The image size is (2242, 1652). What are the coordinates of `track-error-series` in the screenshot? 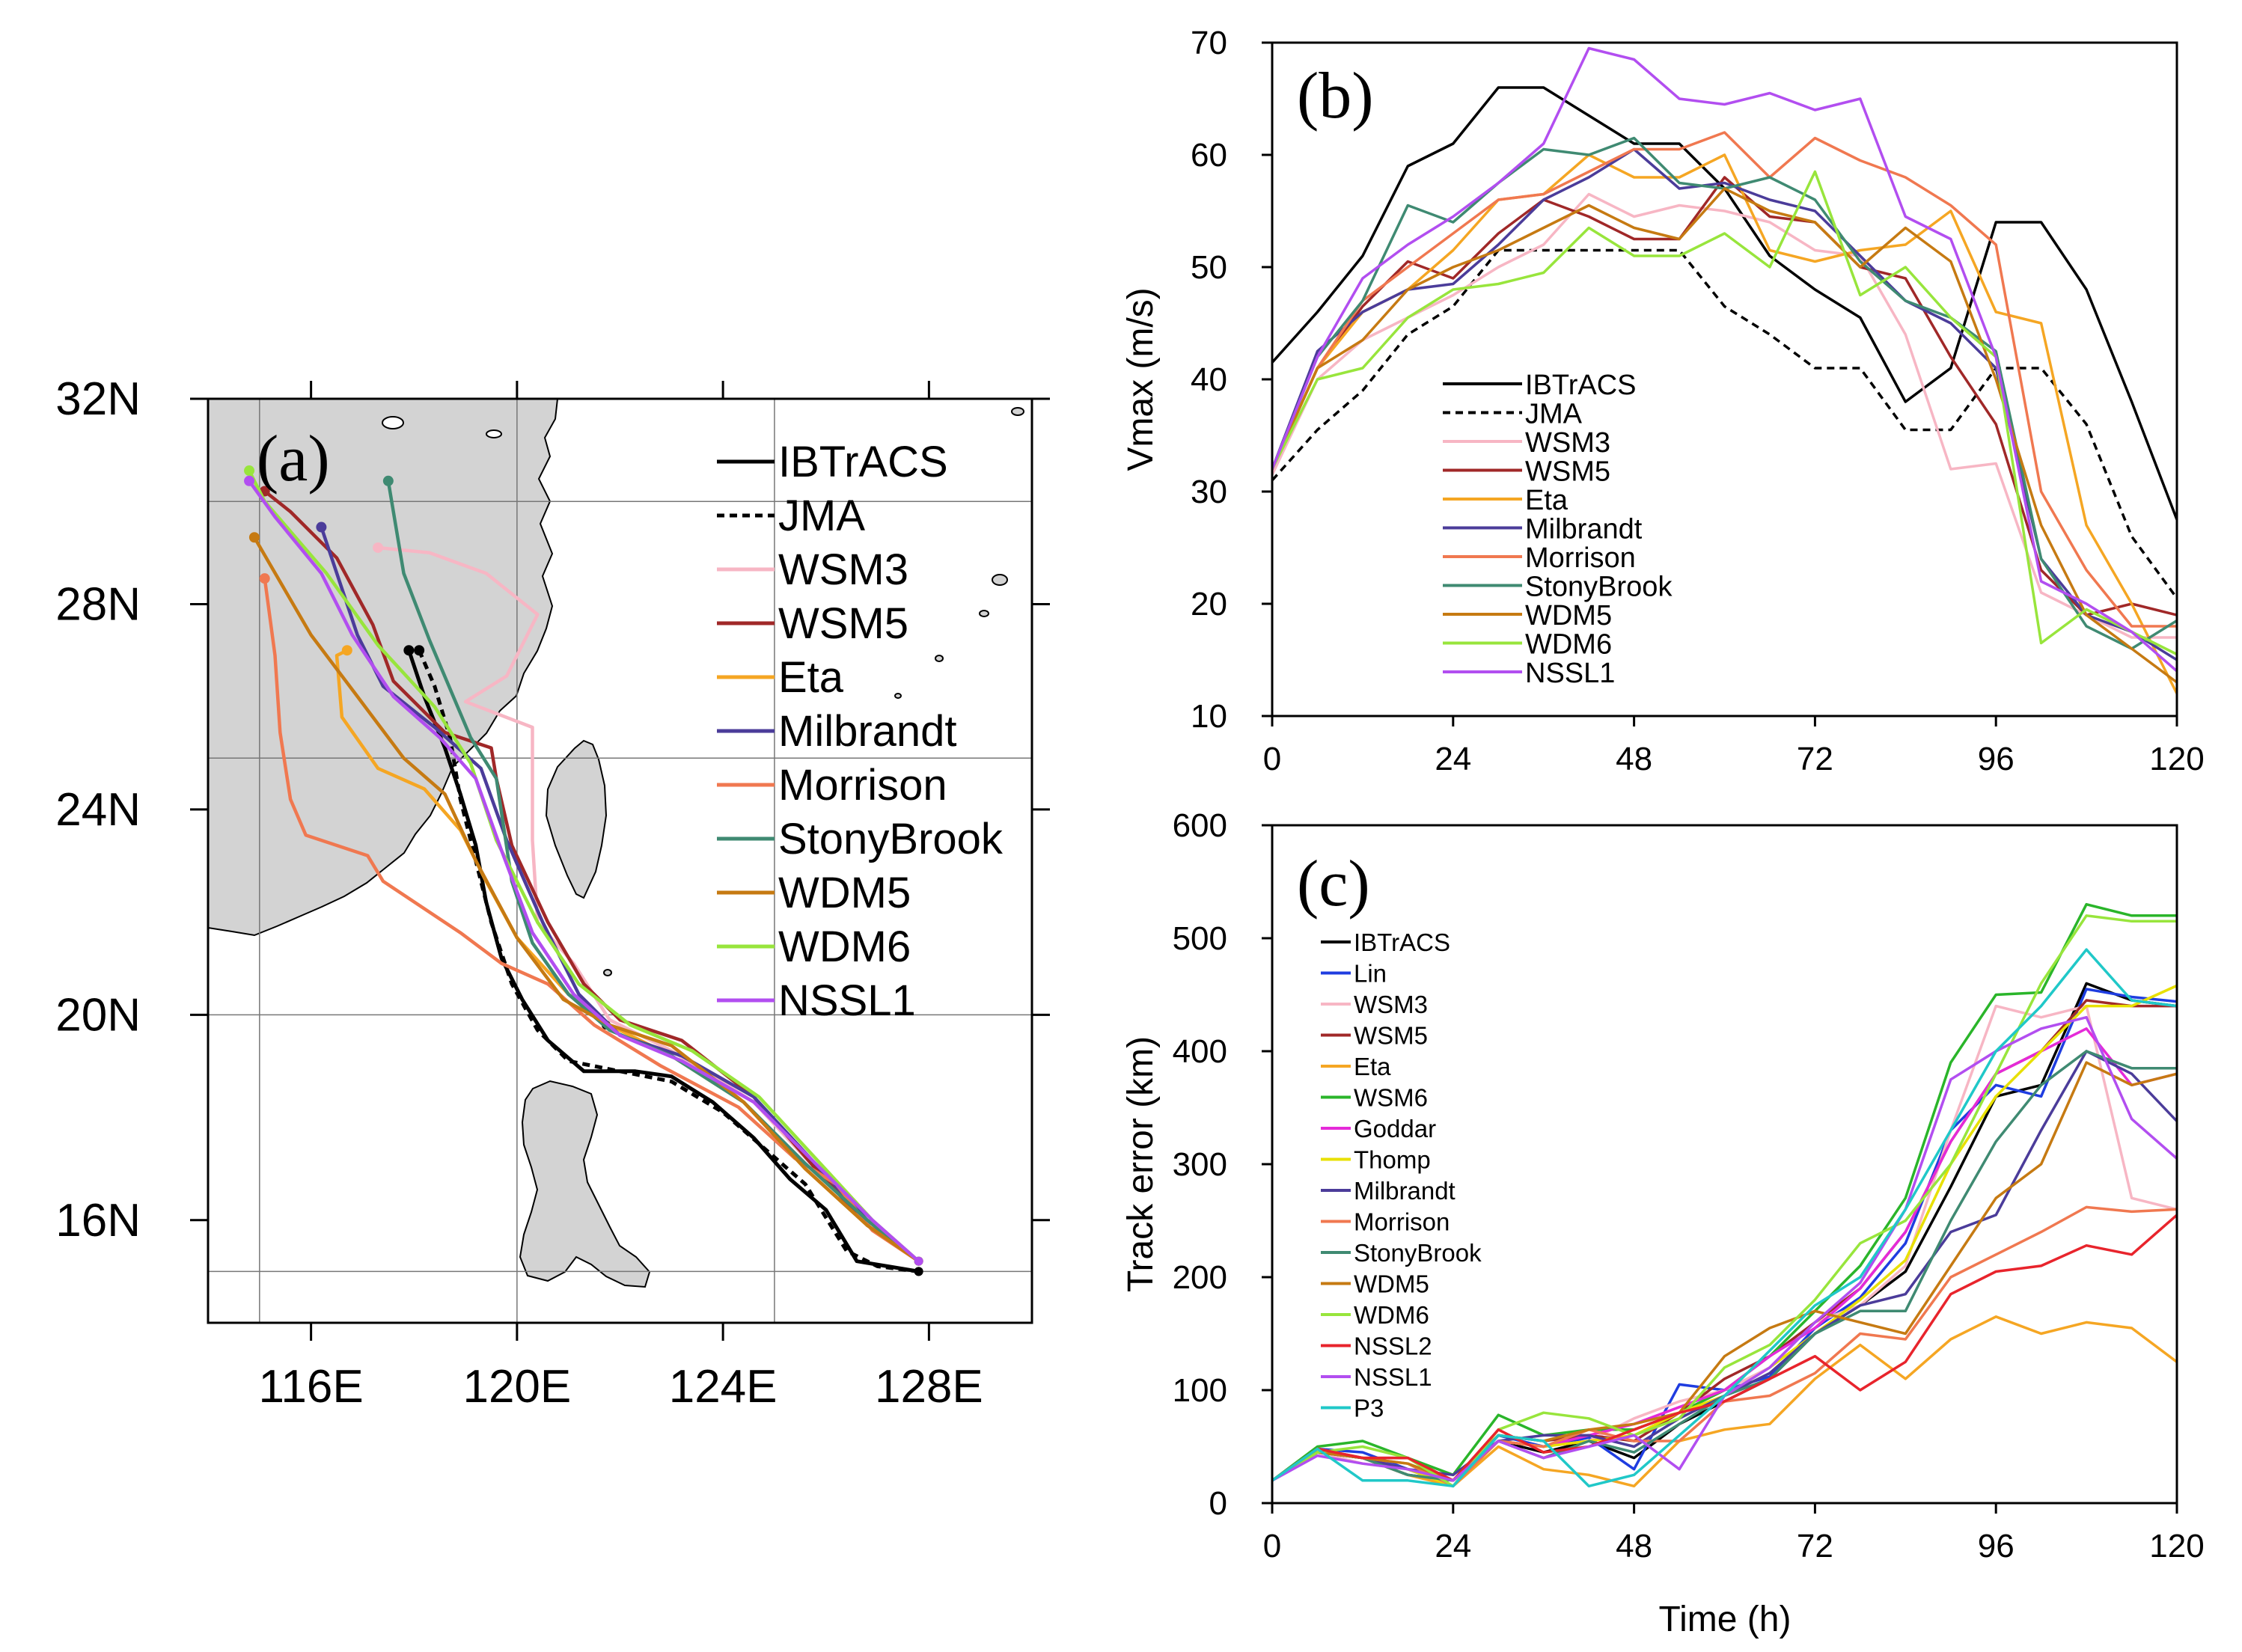 It's located at (1724, 1195).